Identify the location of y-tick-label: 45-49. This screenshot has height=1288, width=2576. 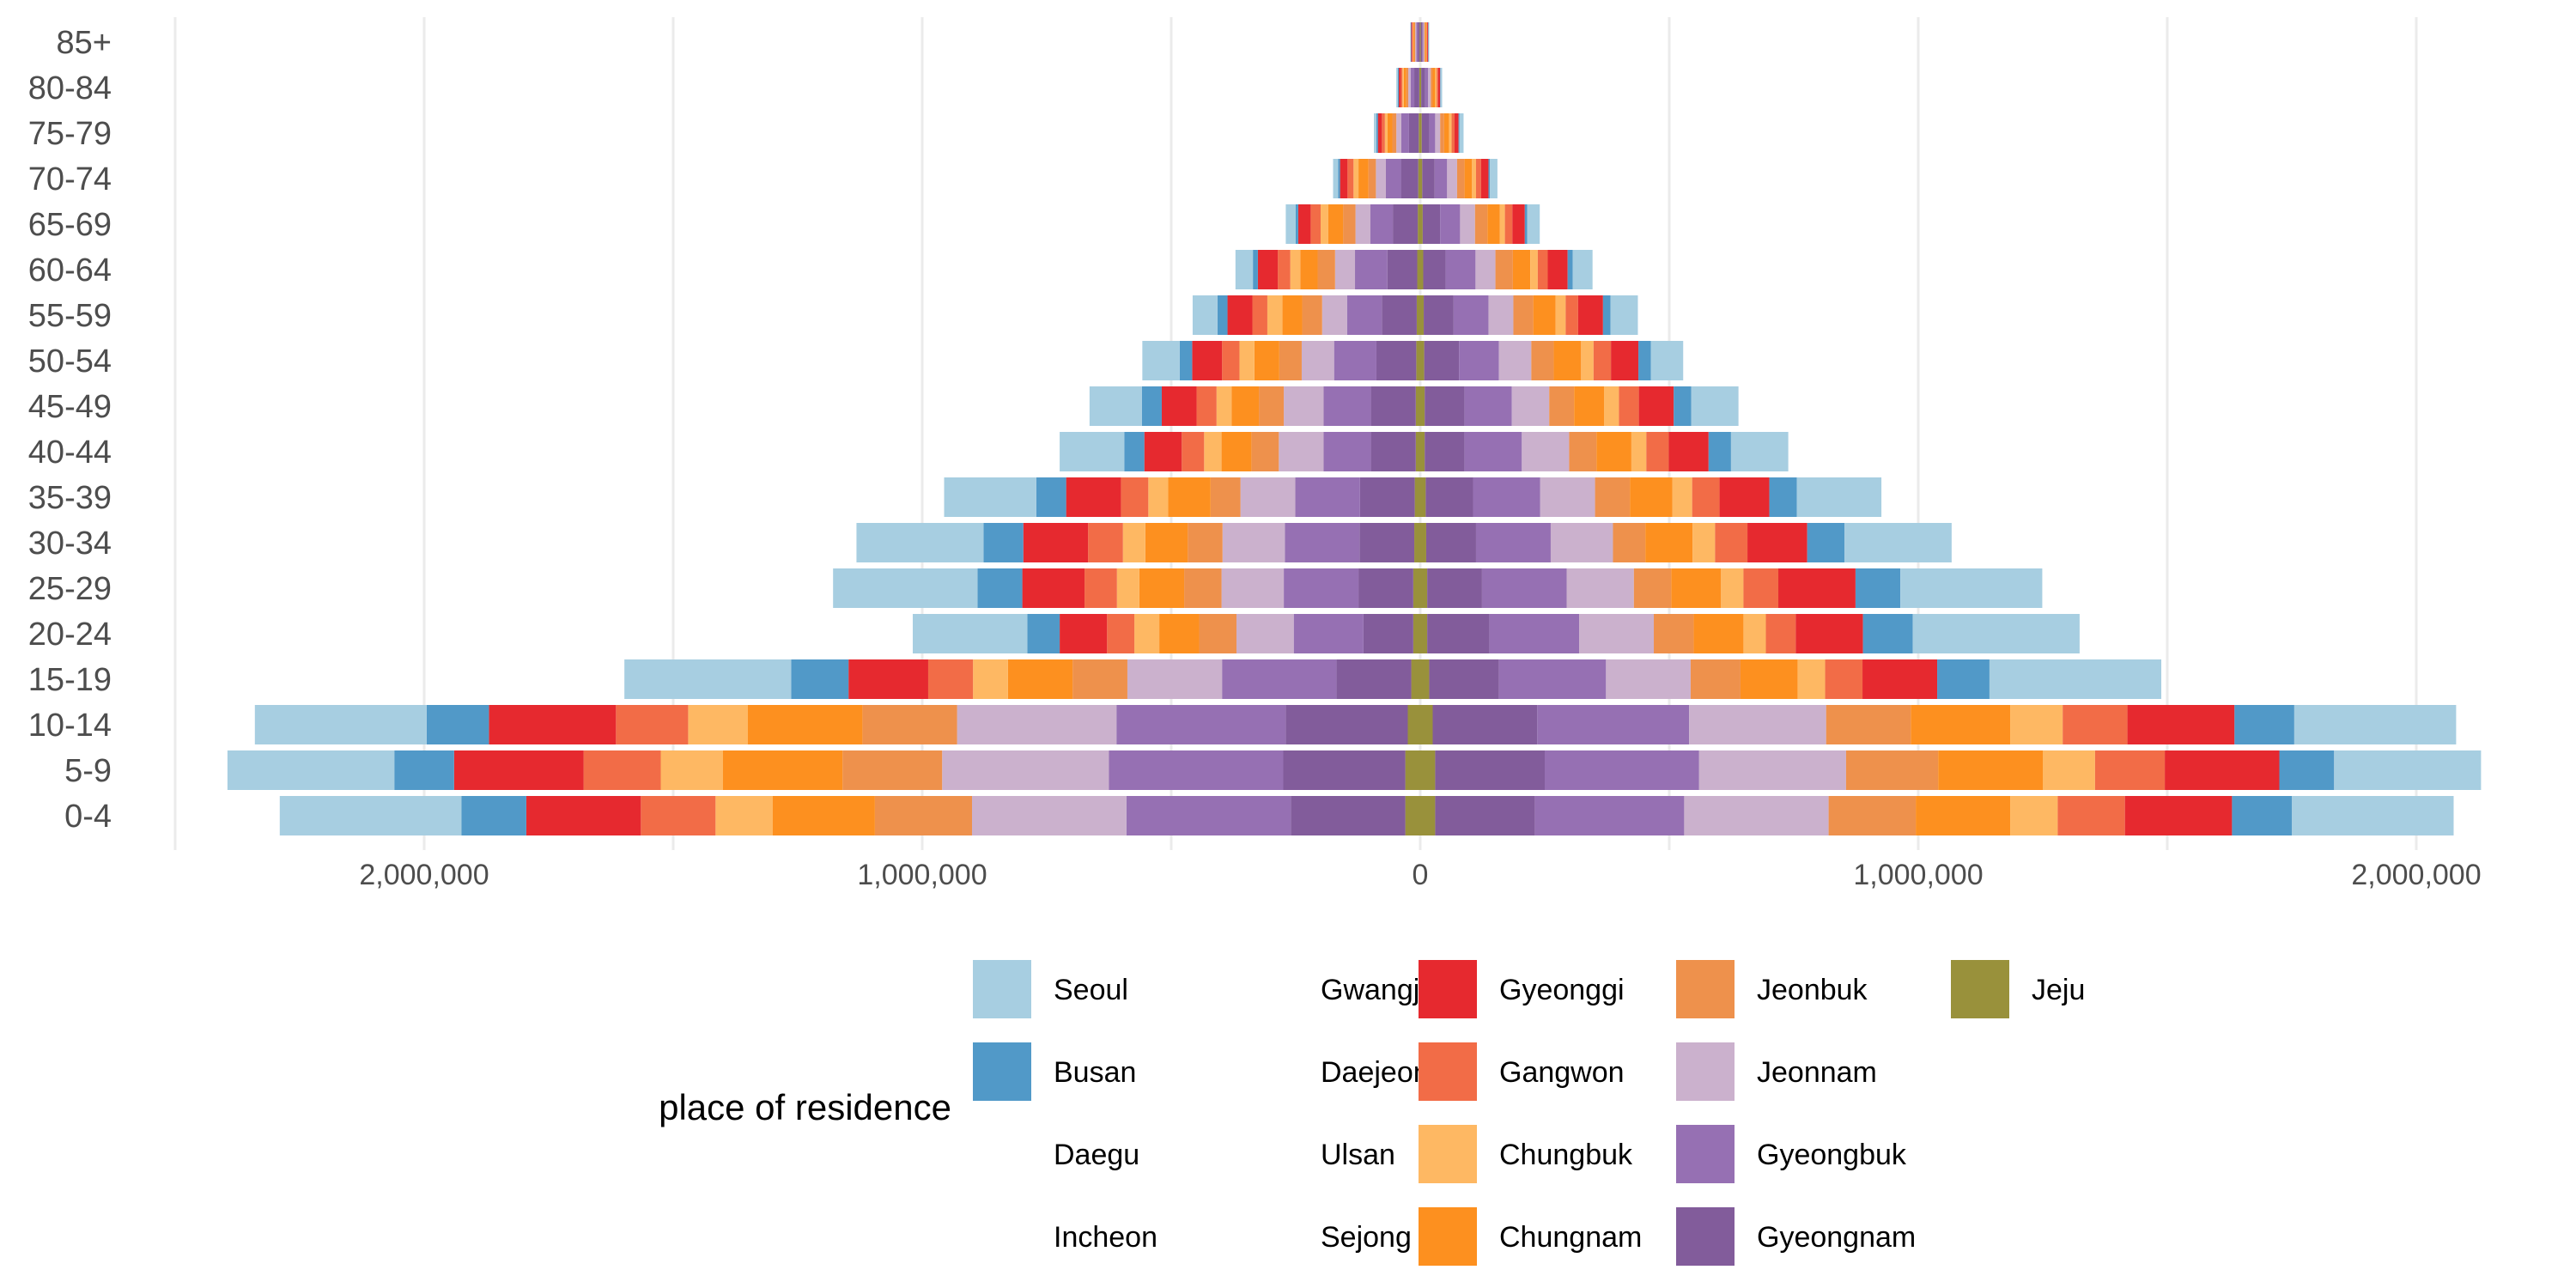
(70, 407).